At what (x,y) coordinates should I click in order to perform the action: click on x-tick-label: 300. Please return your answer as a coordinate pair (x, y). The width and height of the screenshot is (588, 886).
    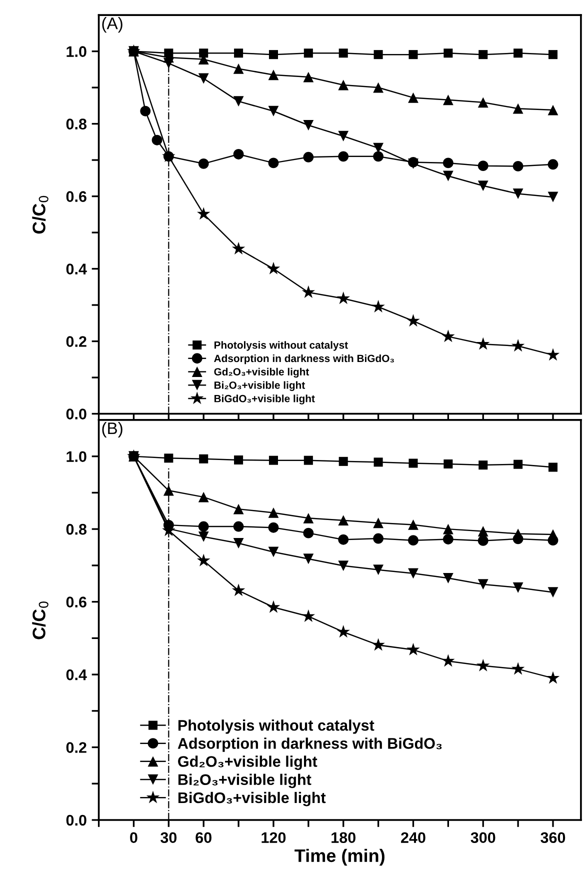
    Looking at the image, I should click on (483, 838).